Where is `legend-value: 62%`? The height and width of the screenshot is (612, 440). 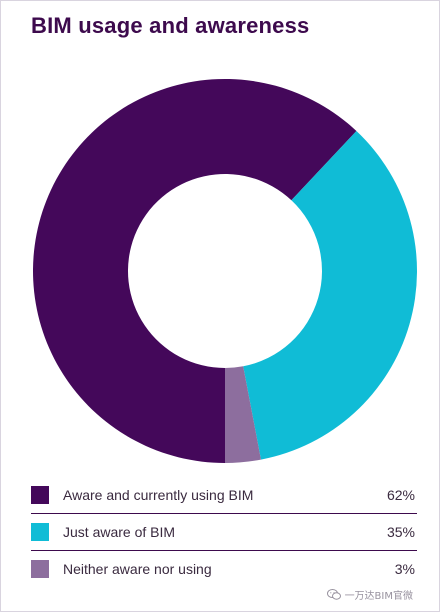 legend-value: 62% is located at coordinates (400, 495).